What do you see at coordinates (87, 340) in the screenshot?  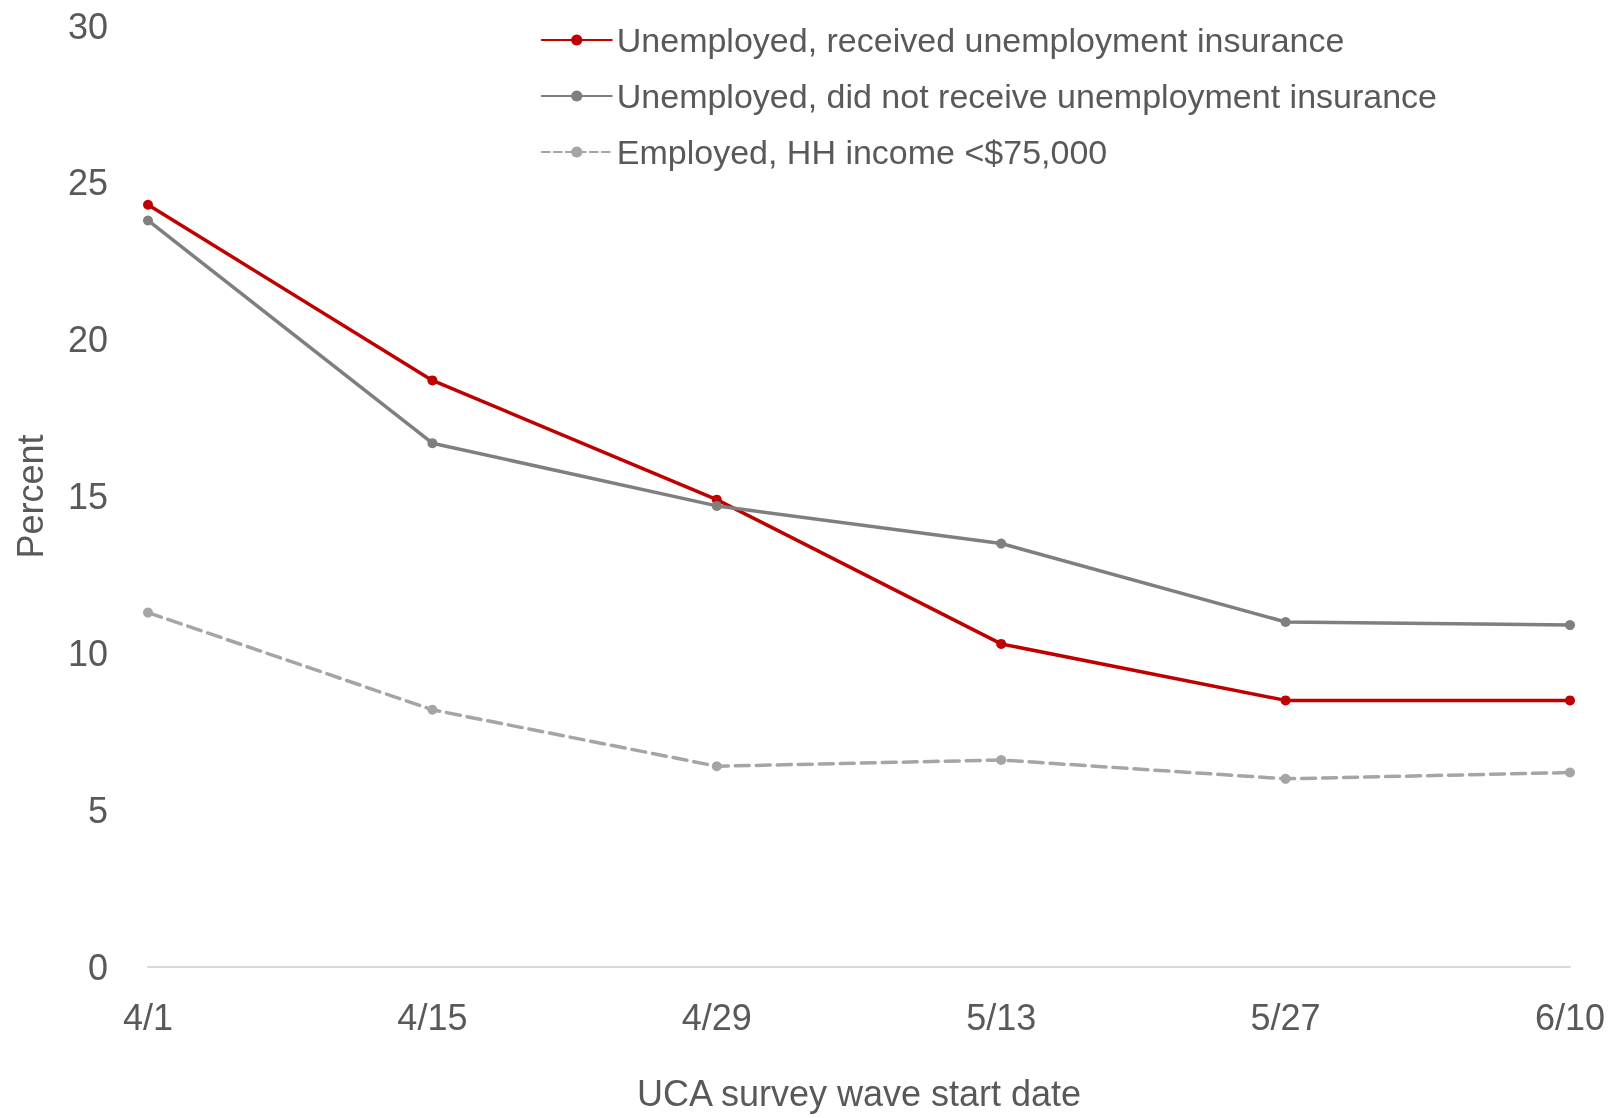 I see `y-tick-label: 20` at bounding box center [87, 340].